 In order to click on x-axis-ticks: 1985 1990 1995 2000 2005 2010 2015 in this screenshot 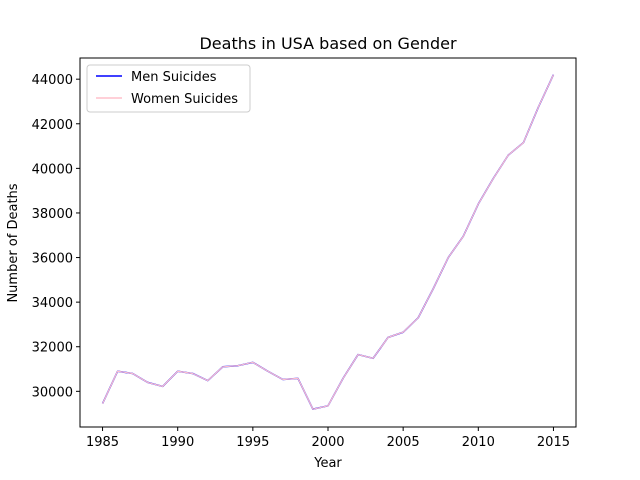, I will do `click(328, 438)`.